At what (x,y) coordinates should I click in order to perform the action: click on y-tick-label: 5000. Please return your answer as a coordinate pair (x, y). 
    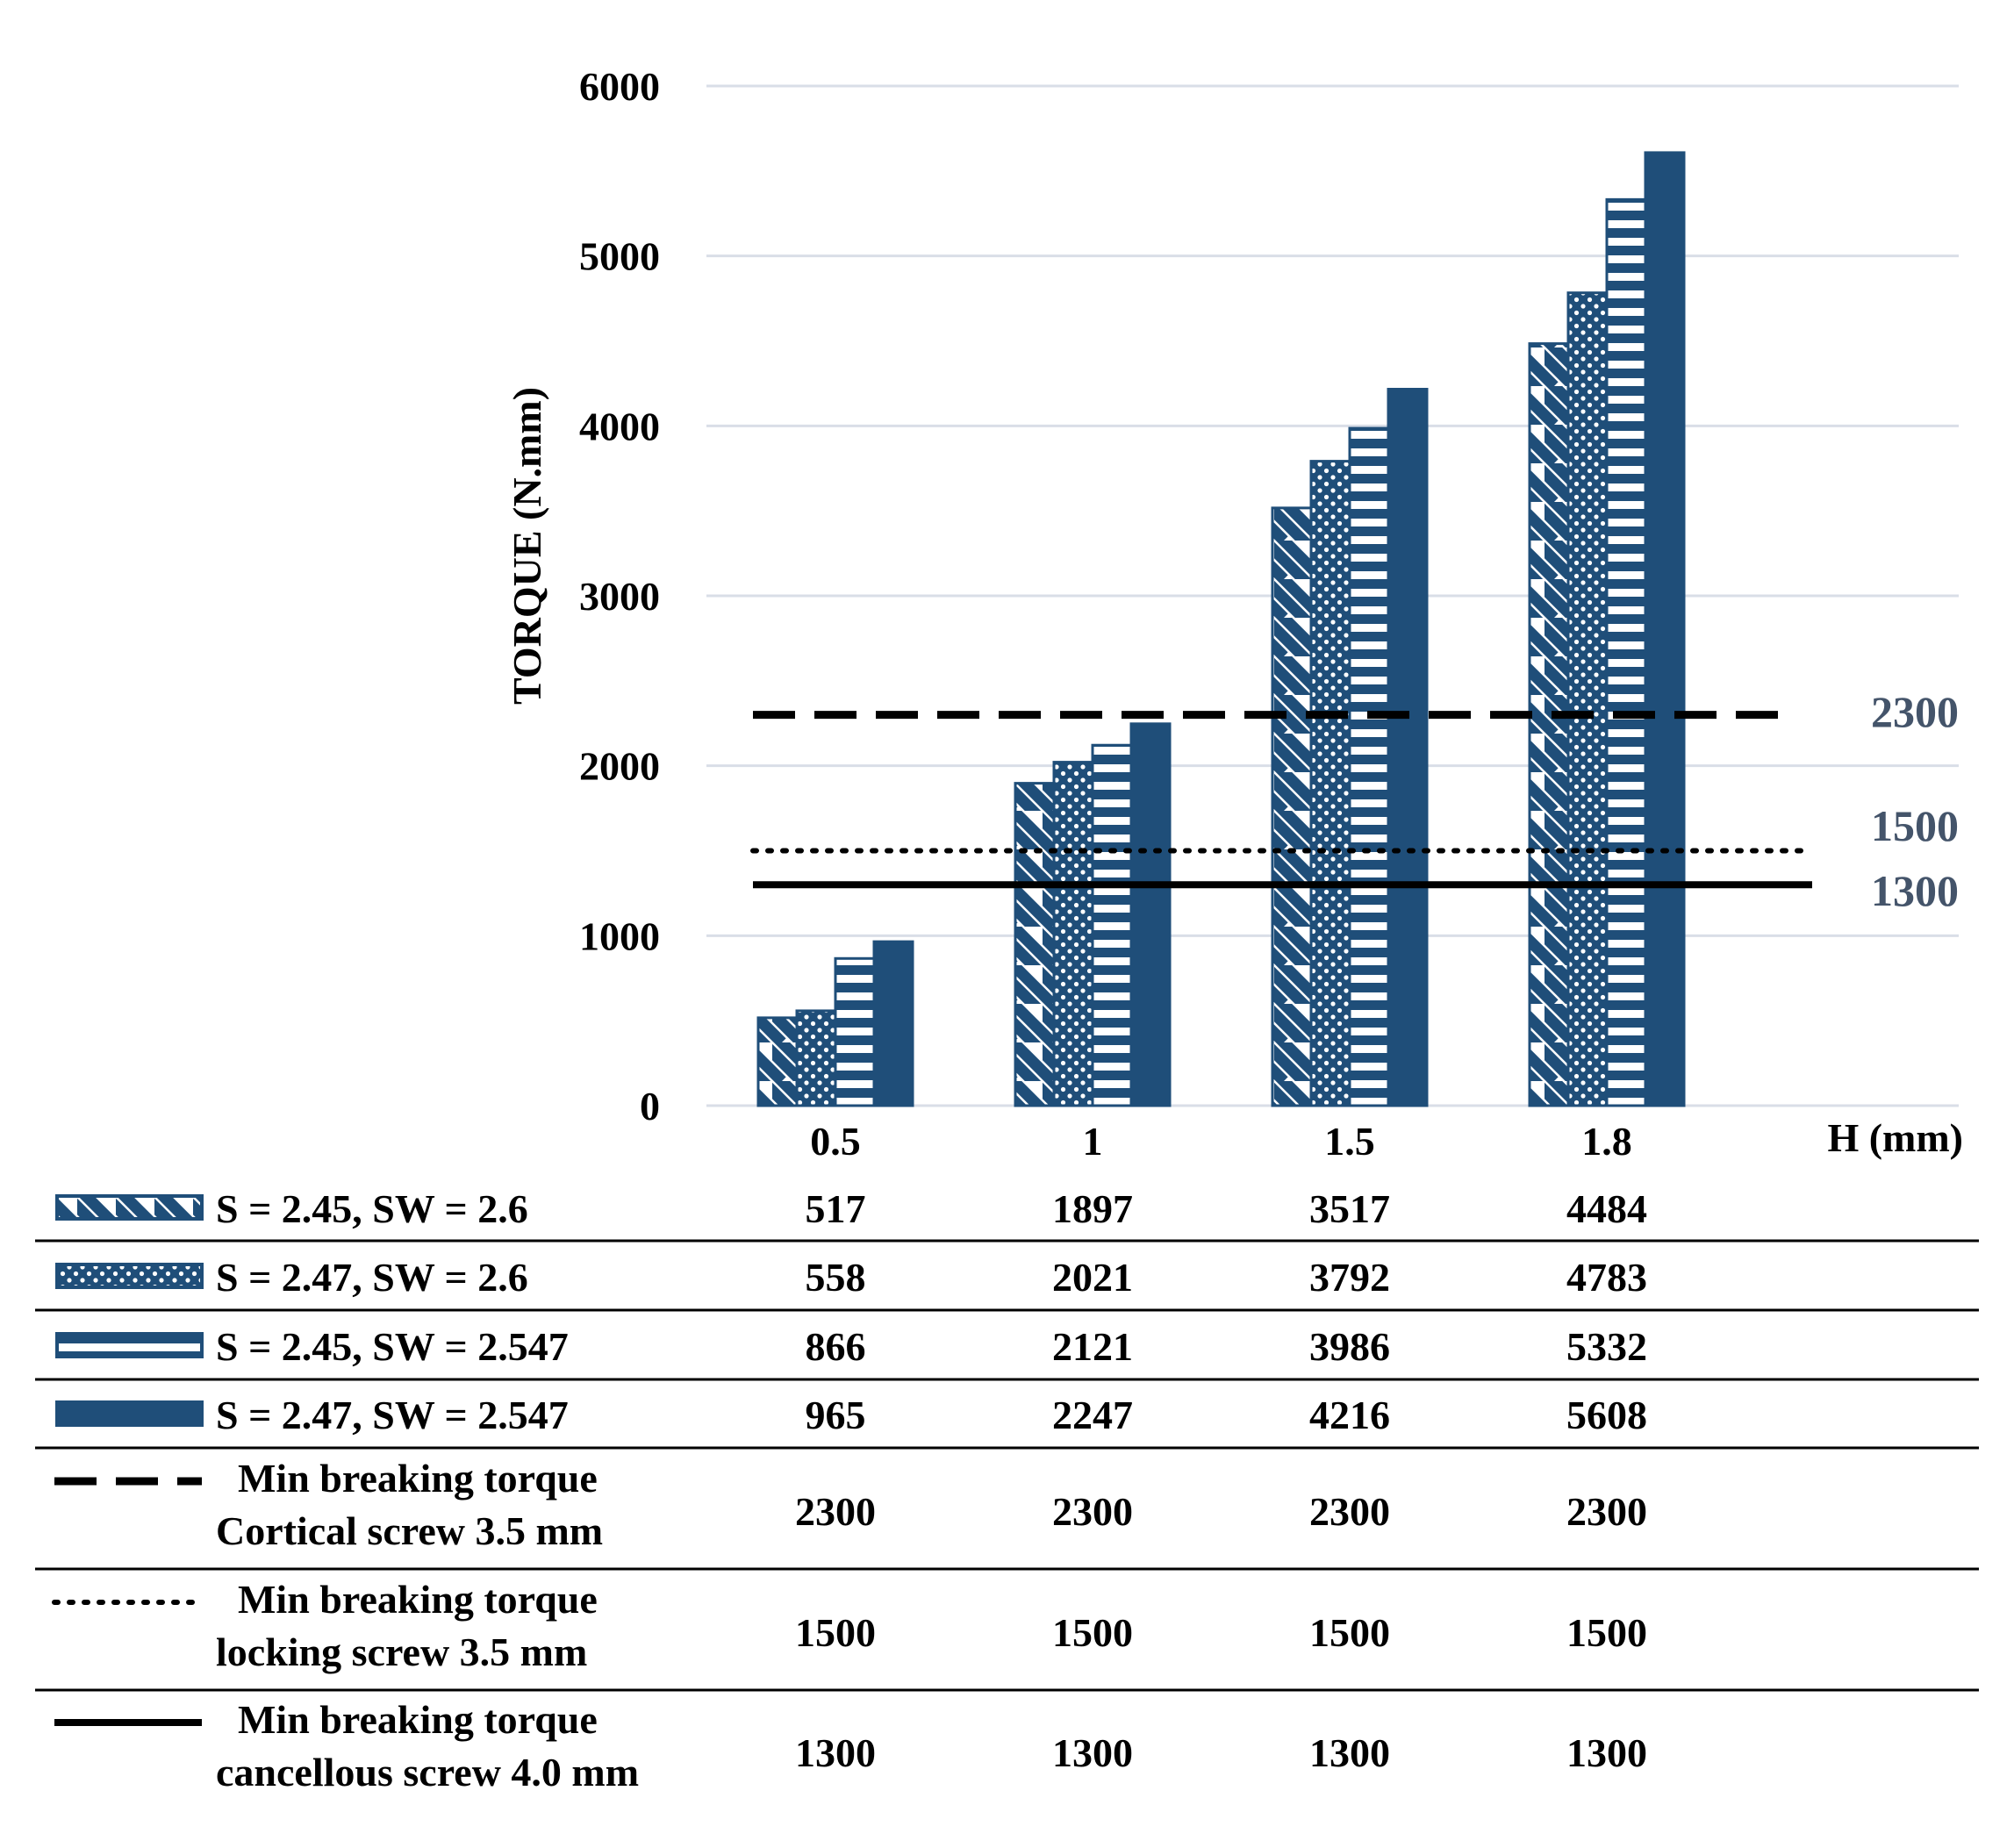
    Looking at the image, I should click on (619, 256).